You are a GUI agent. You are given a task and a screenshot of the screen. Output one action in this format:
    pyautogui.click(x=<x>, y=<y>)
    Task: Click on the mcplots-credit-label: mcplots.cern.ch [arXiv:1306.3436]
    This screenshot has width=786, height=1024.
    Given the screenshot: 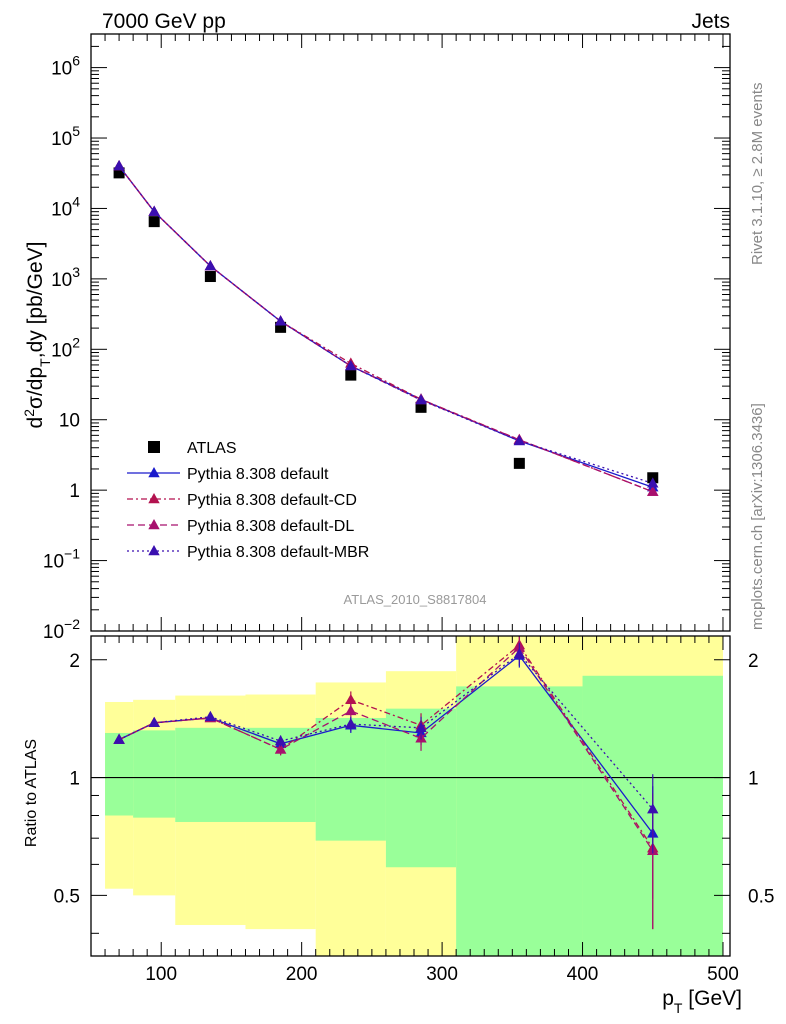 What is the action you would take?
    pyautogui.click(x=757, y=516)
    